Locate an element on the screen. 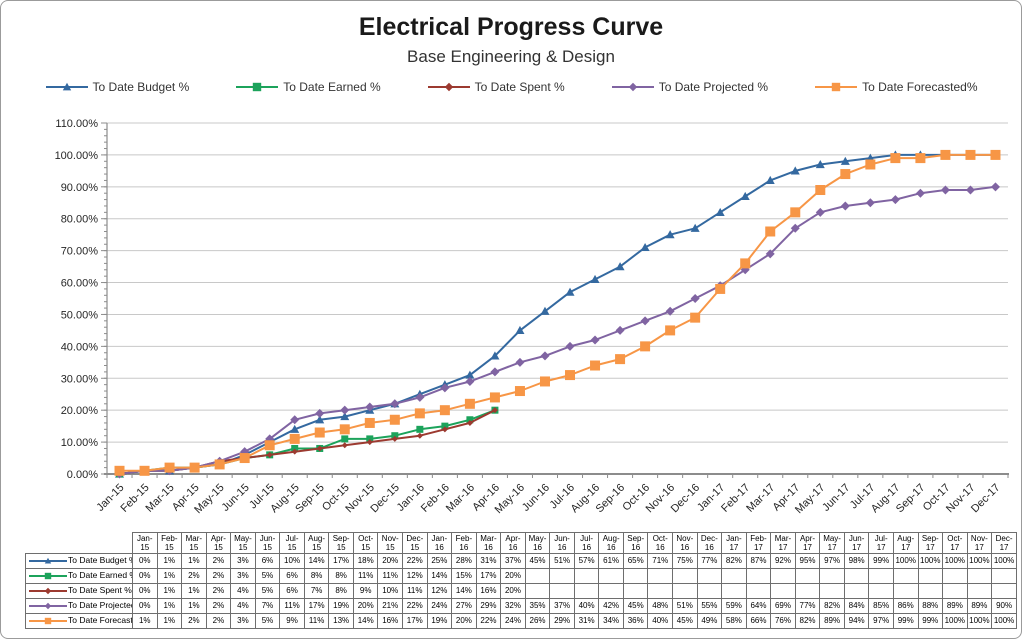 The height and width of the screenshot is (641, 1024). column-header: May-17 is located at coordinates (832, 543).